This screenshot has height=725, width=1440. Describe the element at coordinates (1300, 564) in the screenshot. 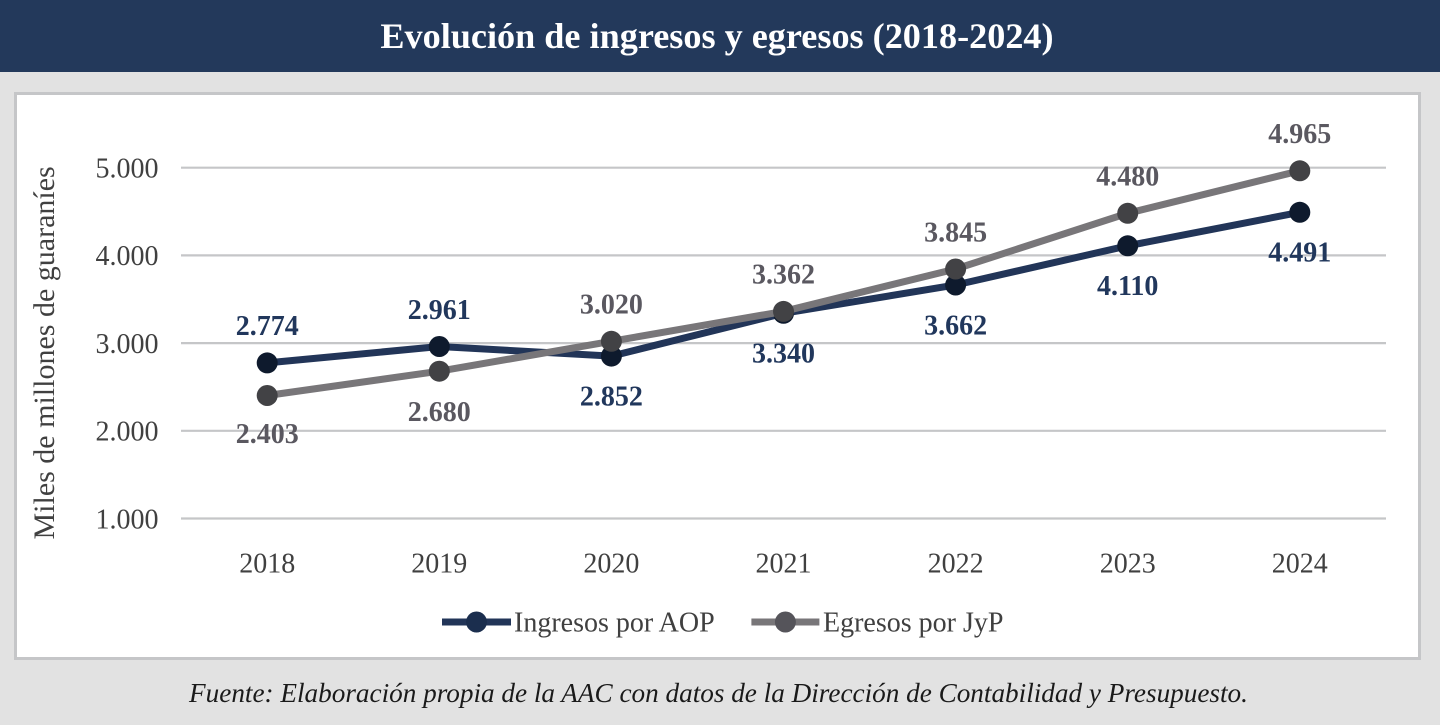

I see `svg-text: 2024` at that location.